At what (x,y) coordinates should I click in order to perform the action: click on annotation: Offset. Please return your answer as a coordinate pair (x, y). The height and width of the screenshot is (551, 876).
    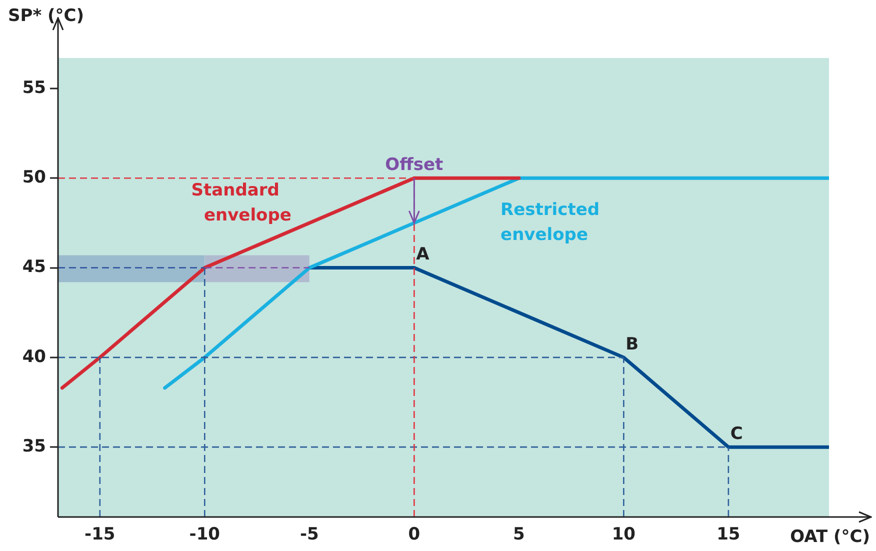
    Looking at the image, I should click on (414, 165).